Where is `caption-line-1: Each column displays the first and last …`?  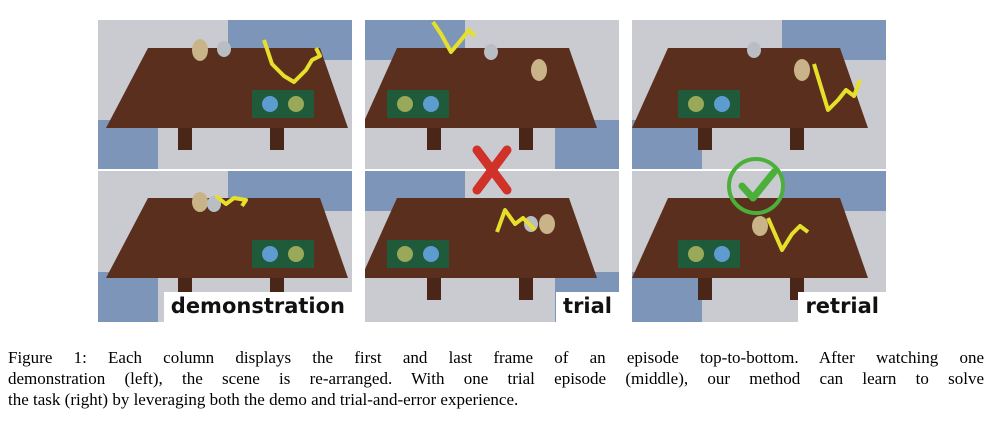 caption-line-1: Each column displays the first and last … is located at coordinates (546, 357).